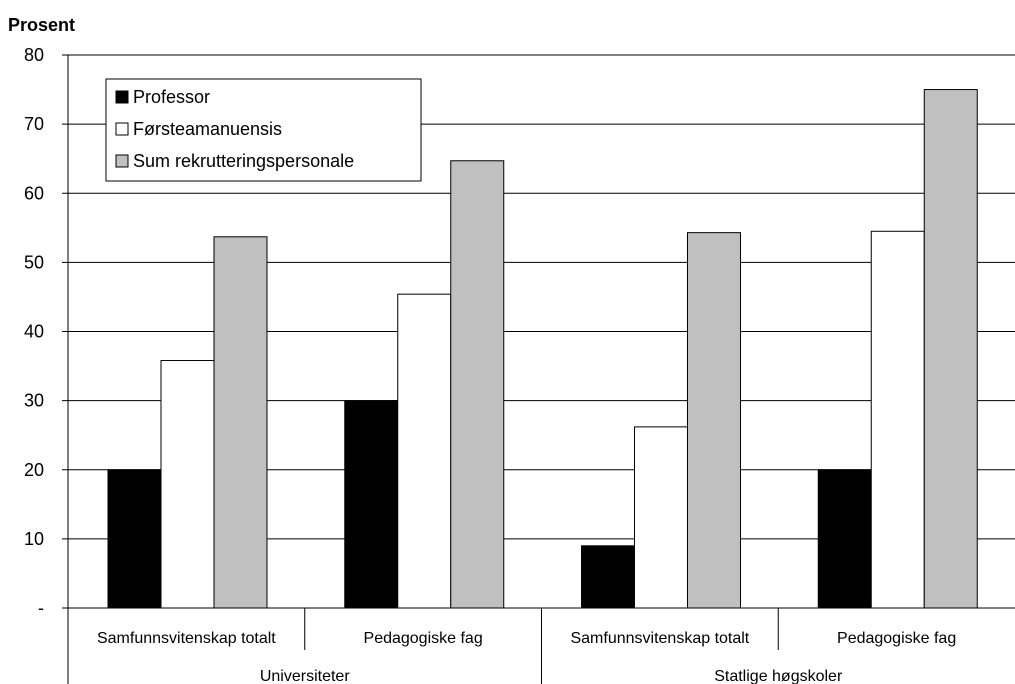 This screenshot has height=684, width=1015. Describe the element at coordinates (34, 470) in the screenshot. I see `y-tick-label: 20` at that location.